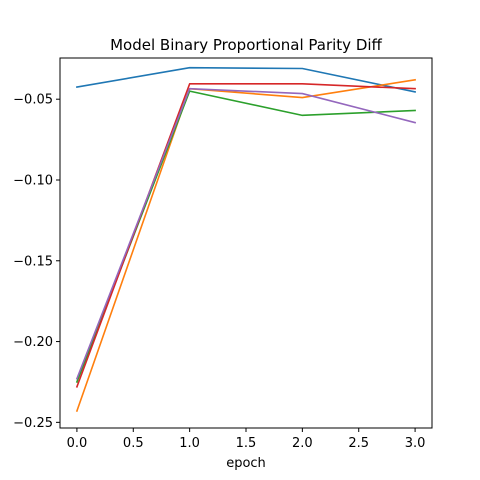  What do you see at coordinates (33, 100) in the screenshot?
I see `y-tick-label: −0.05` at bounding box center [33, 100].